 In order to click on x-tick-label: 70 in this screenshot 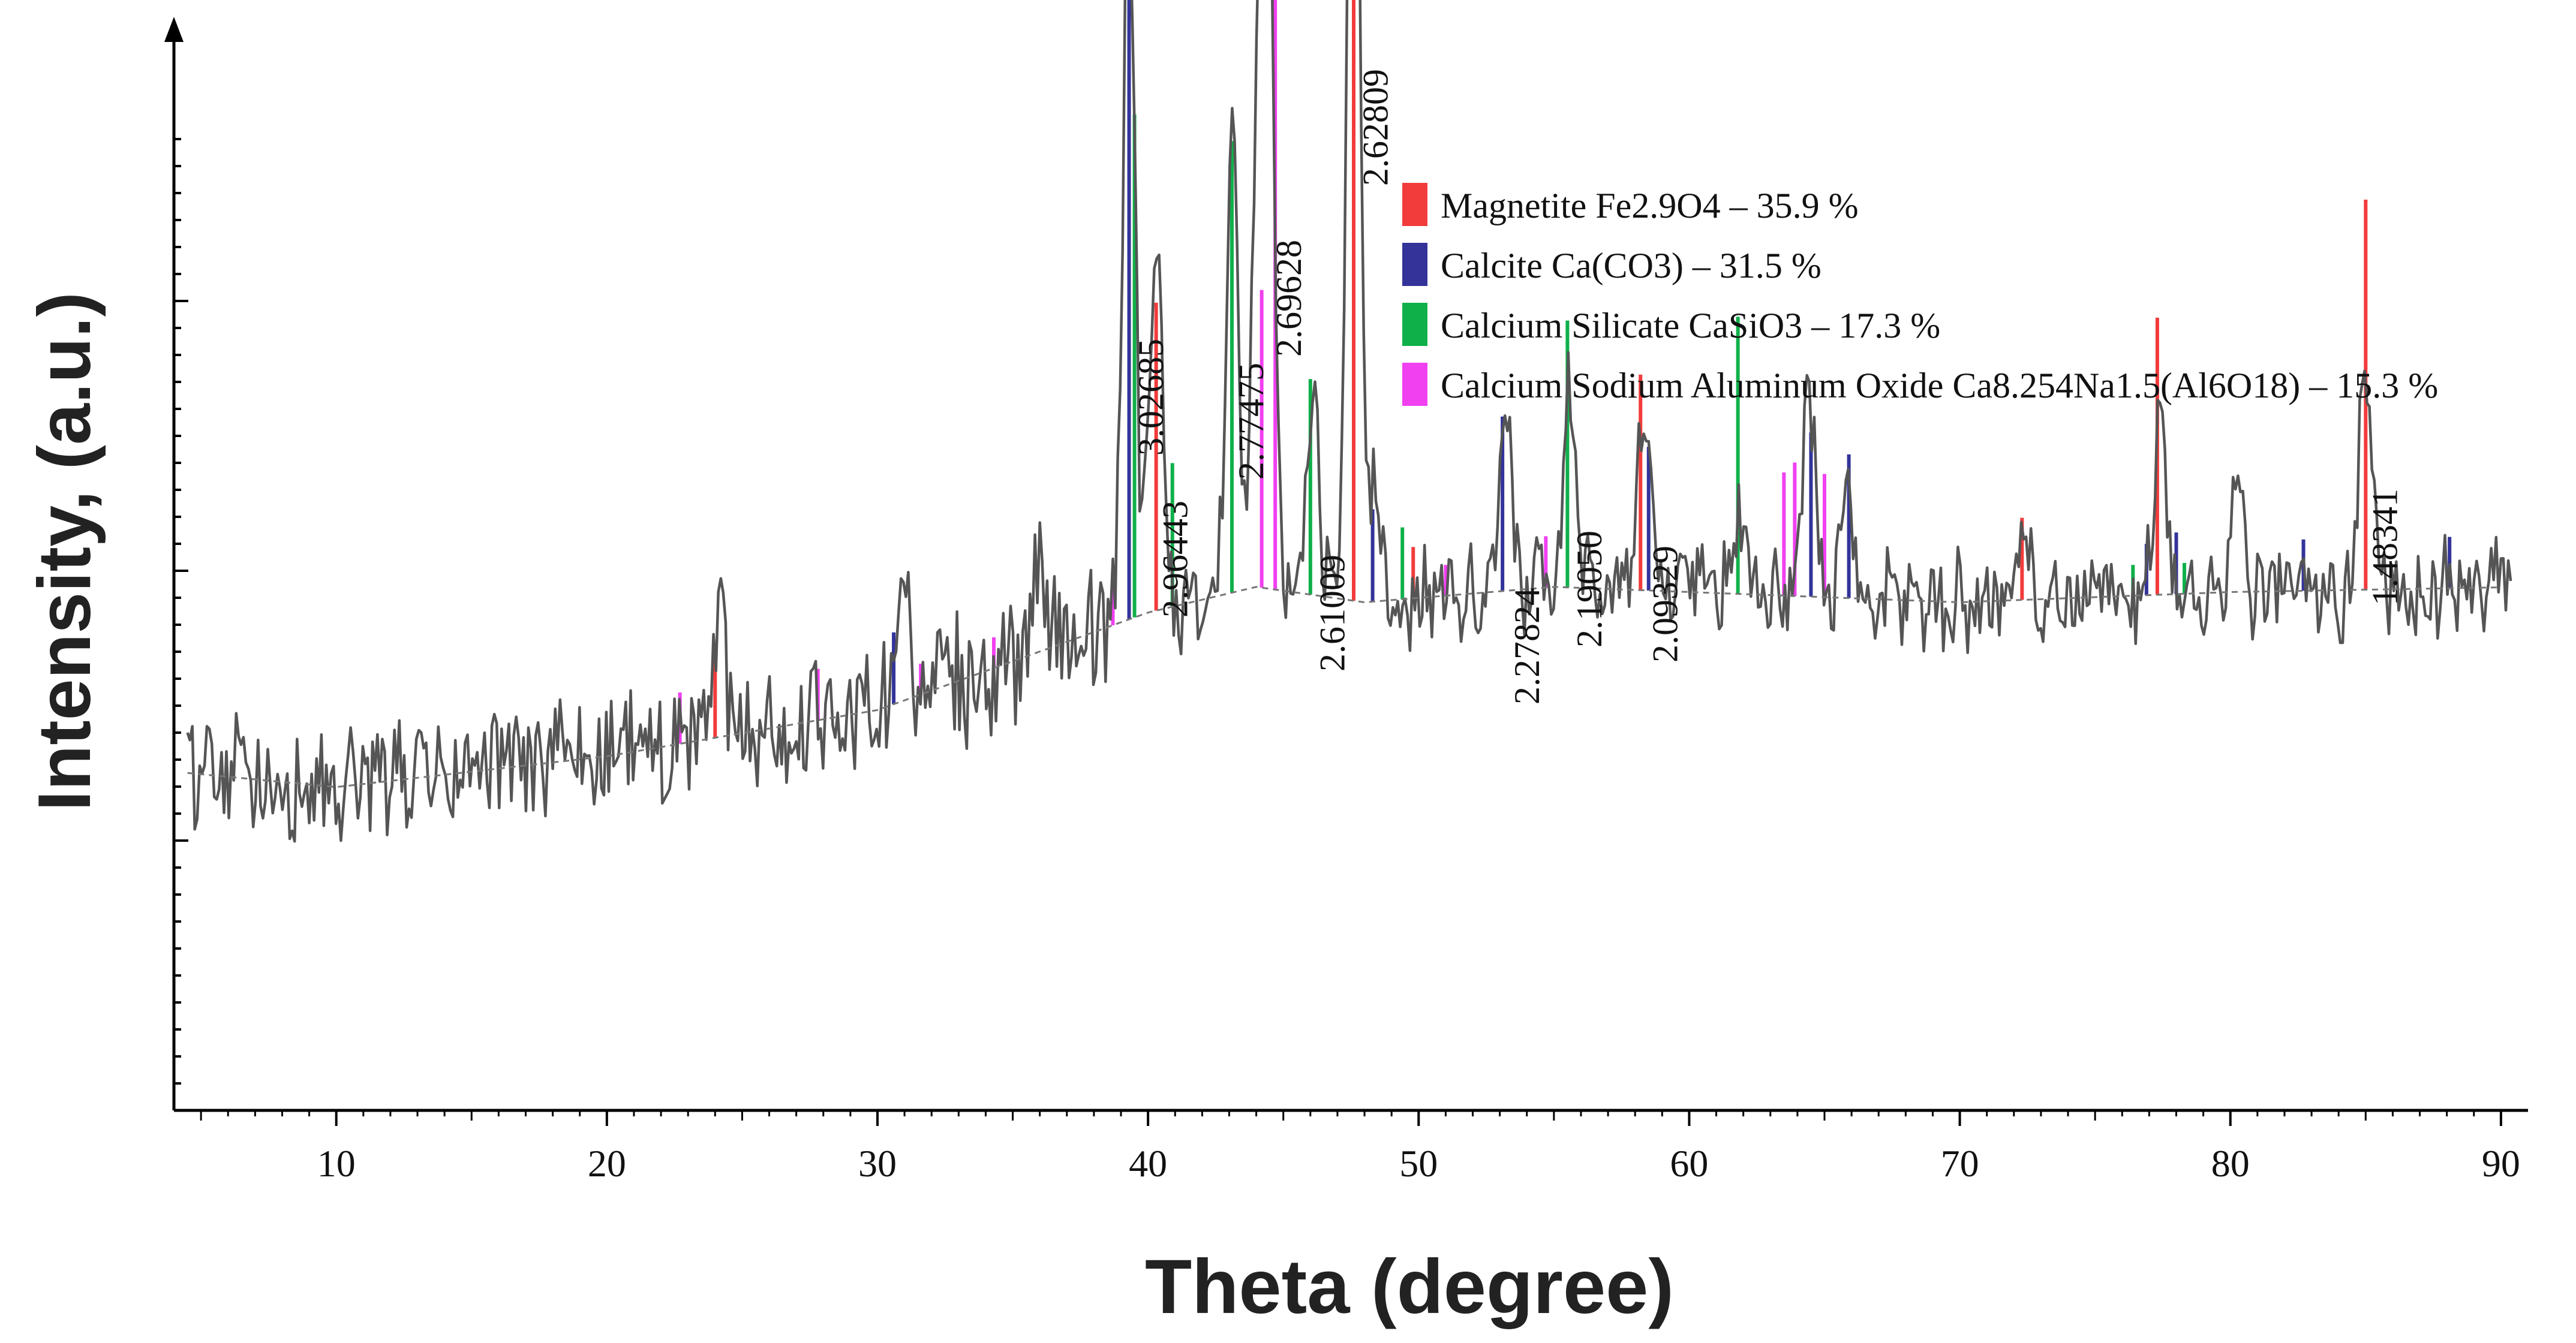, I will do `click(1960, 1163)`.